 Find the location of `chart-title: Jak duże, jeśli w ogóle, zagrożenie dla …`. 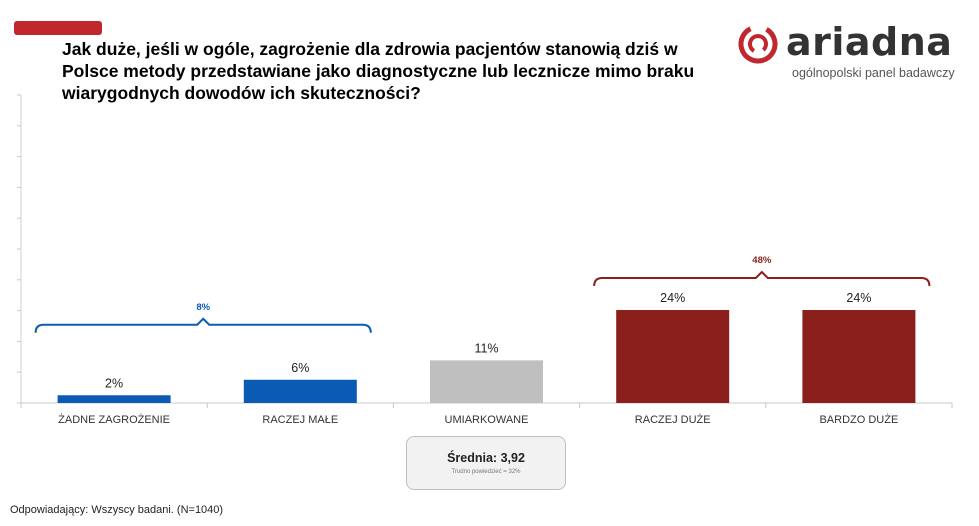

chart-title: Jak duże, jeśli w ogóle, zagrożenie dla … is located at coordinates (378, 71).